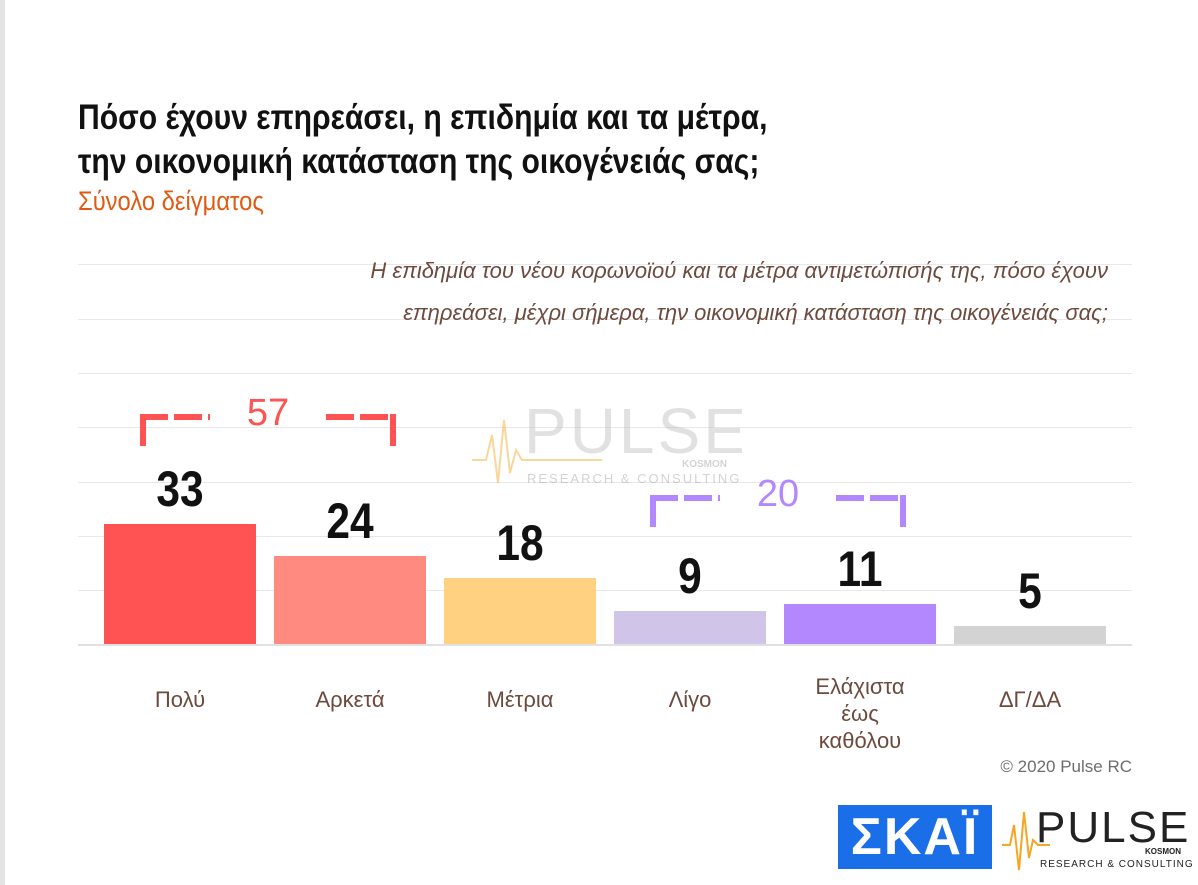  What do you see at coordinates (860, 740) in the screenshot?
I see `category-label-line: καθόλου` at bounding box center [860, 740].